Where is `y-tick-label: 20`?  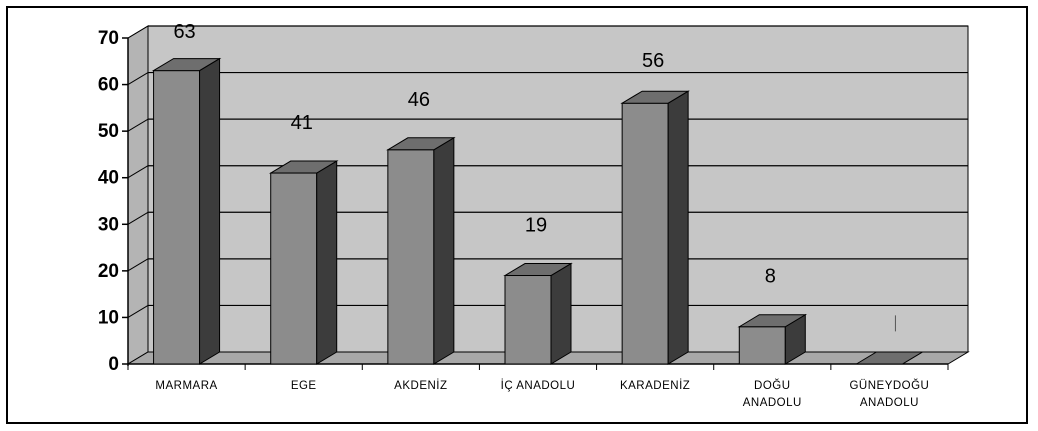 y-tick-label: 20 is located at coordinates (108, 271).